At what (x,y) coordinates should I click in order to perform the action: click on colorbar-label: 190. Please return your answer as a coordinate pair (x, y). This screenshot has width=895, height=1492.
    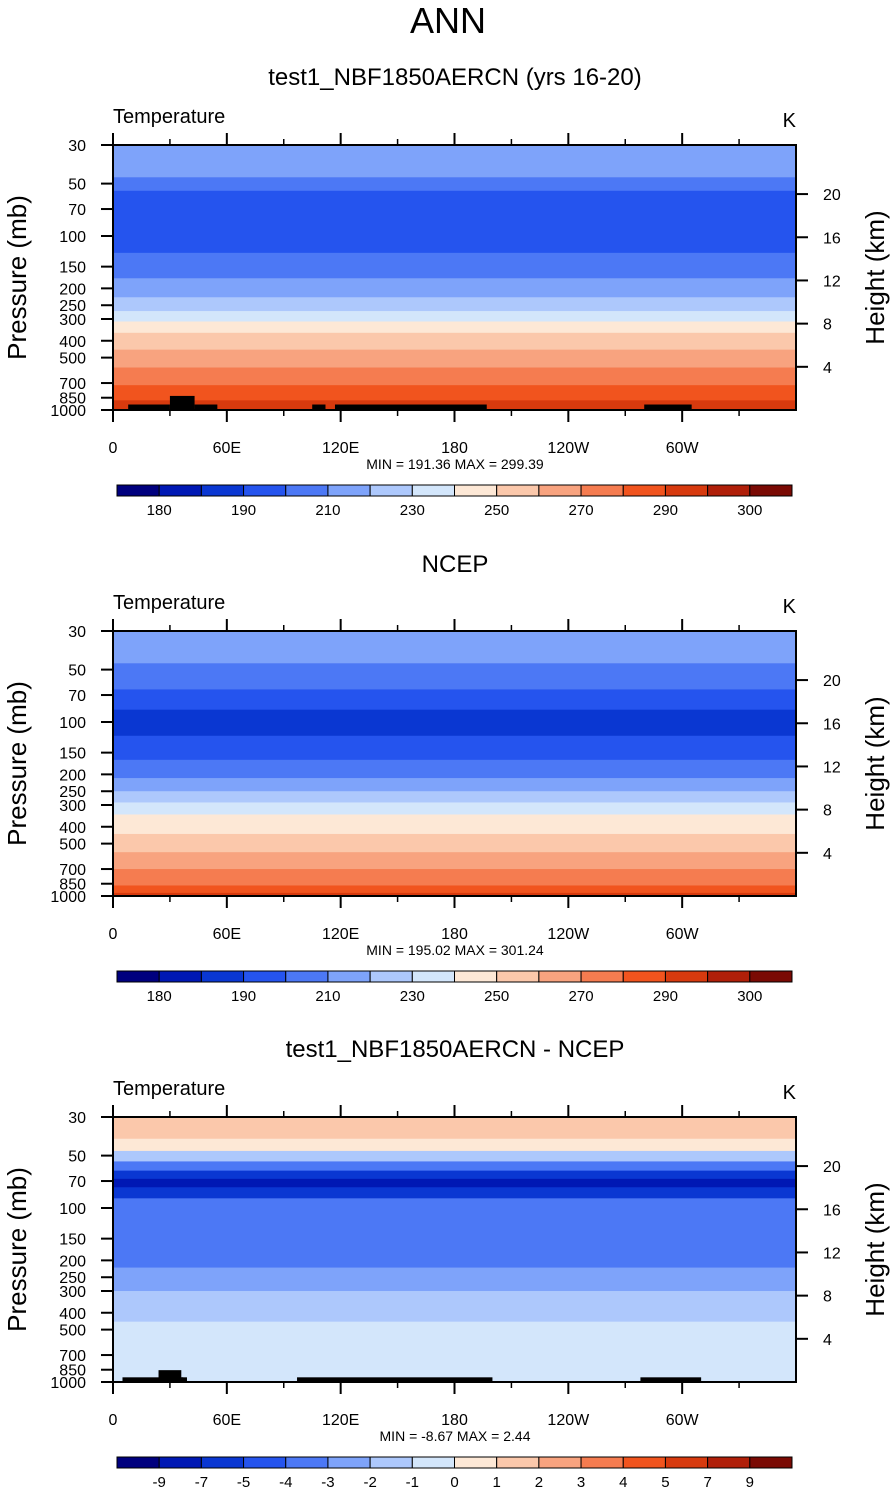
    Looking at the image, I should click on (243, 510).